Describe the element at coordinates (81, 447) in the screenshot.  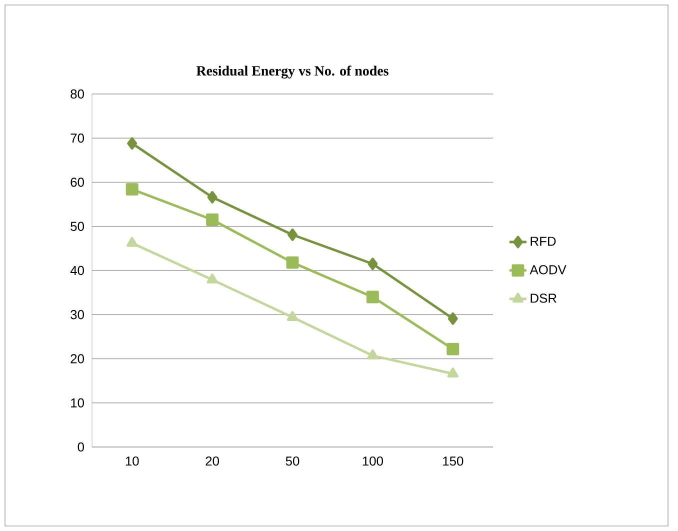
I see `y-tick-label: 0` at that location.